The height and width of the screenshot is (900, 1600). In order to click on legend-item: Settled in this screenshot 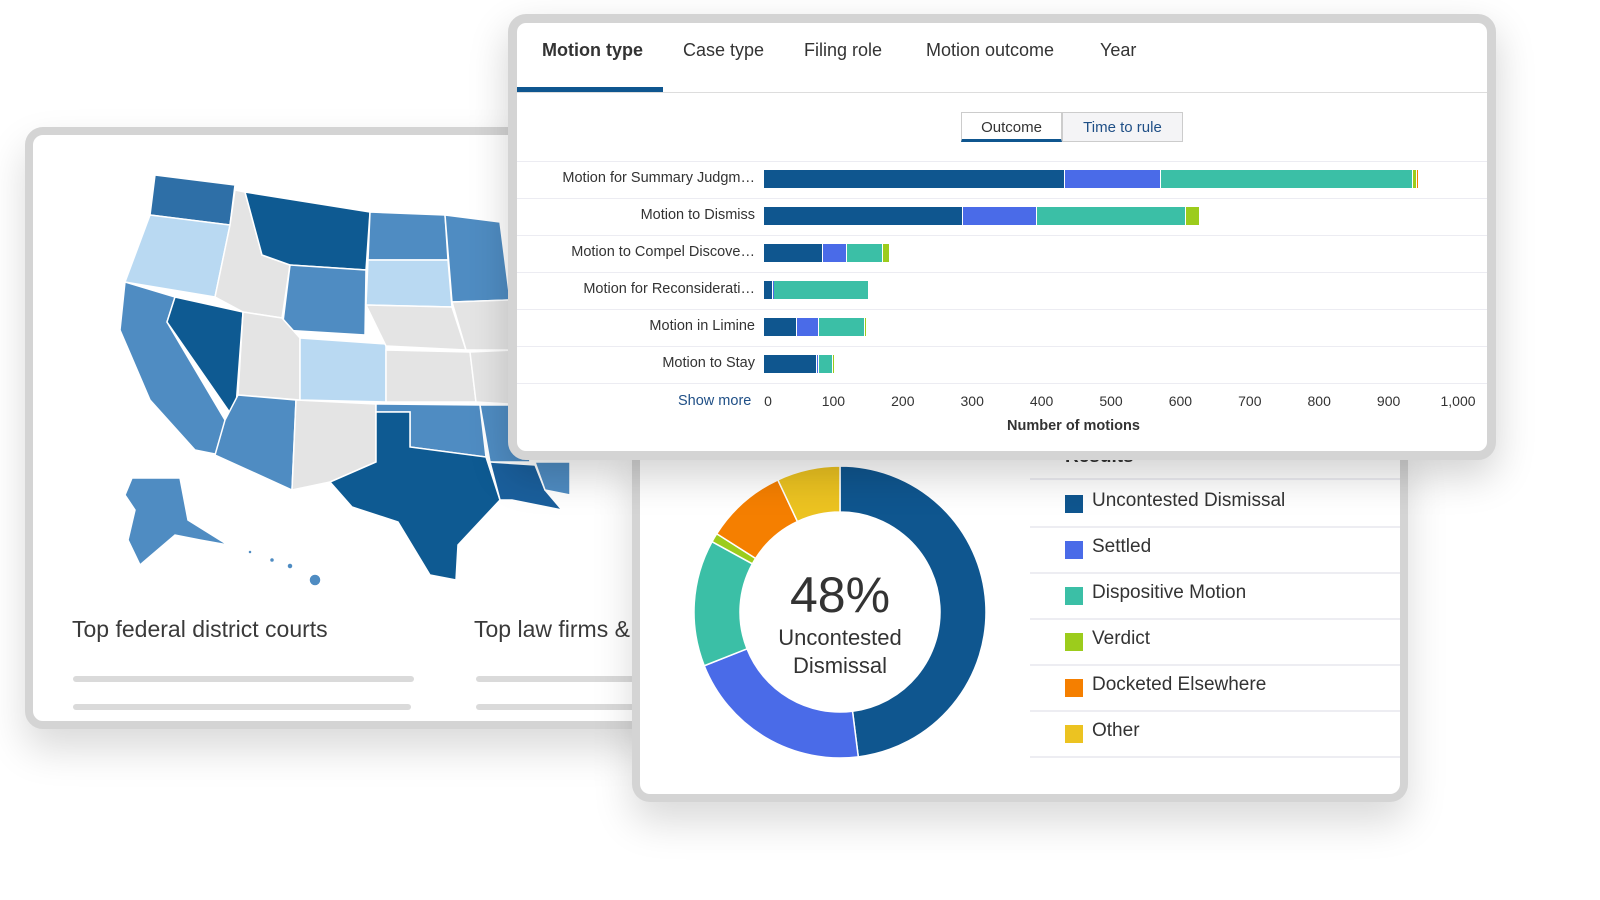, I will do `click(1215, 550)`.